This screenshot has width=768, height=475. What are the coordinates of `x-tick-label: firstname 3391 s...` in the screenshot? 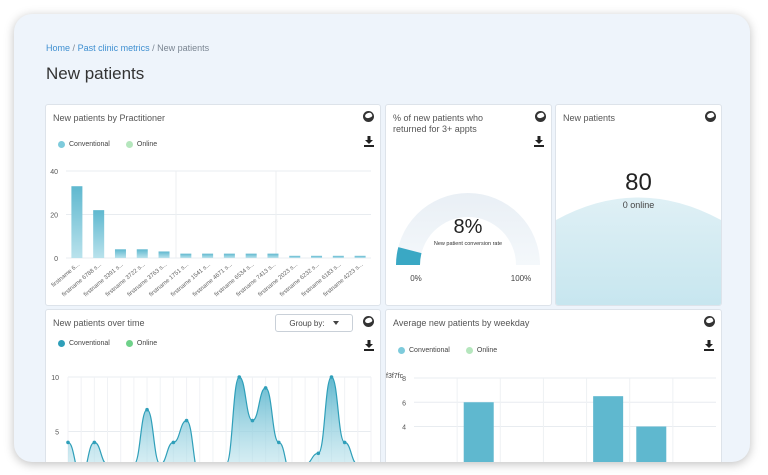 It's located at (104, 280).